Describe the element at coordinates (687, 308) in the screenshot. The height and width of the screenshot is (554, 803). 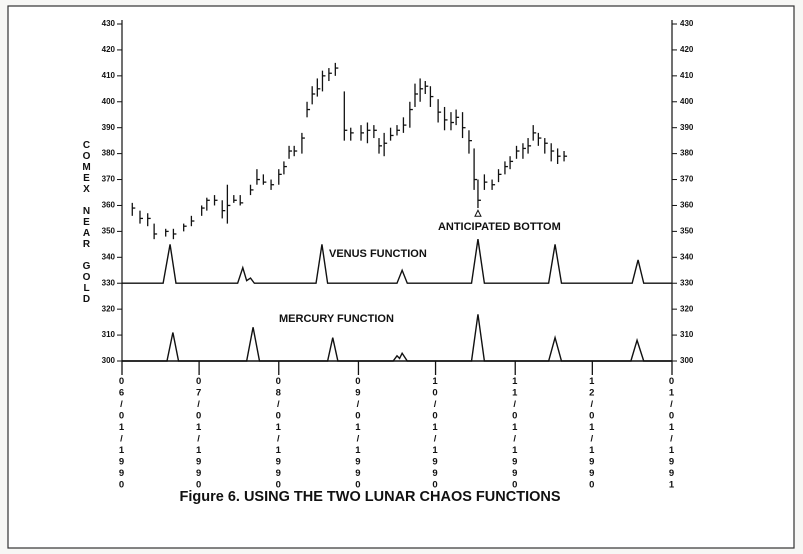
I see `y2-tick-label: 320` at that location.